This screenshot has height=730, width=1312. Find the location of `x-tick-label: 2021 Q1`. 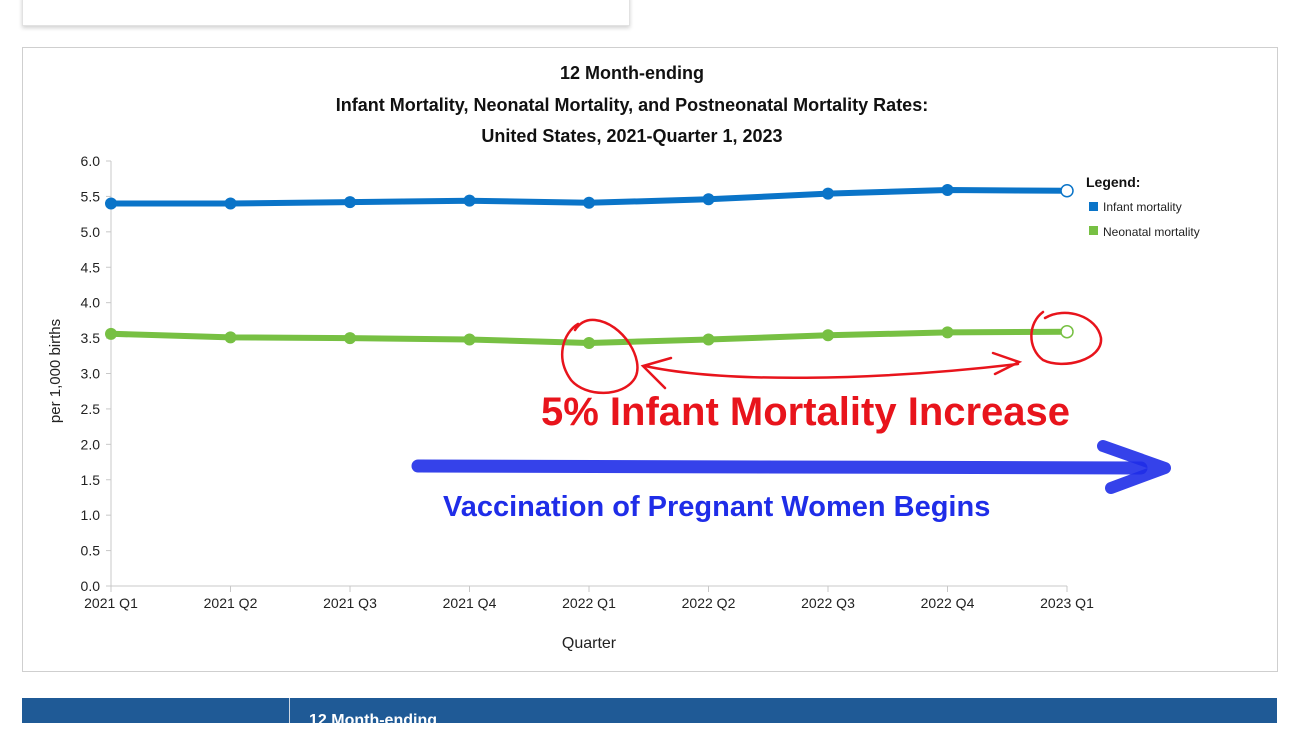

x-tick-label: 2021 Q1 is located at coordinates (111, 603).